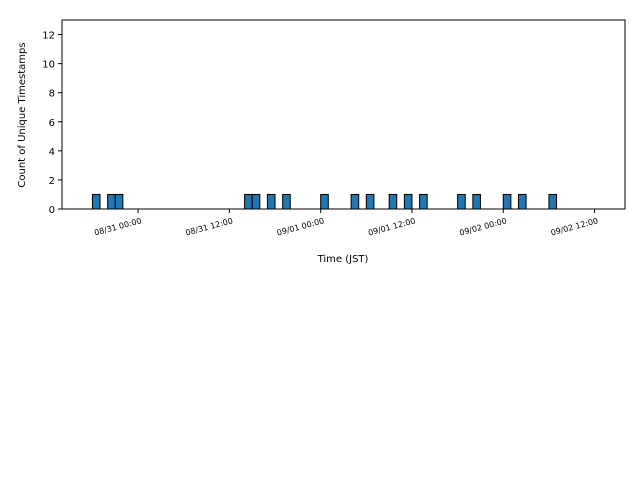 Image resolution: width=640 pixels, height=480 pixels. What do you see at coordinates (300, 226) in the screenshot?
I see `x-tick-label: 09/01 00:00` at bounding box center [300, 226].